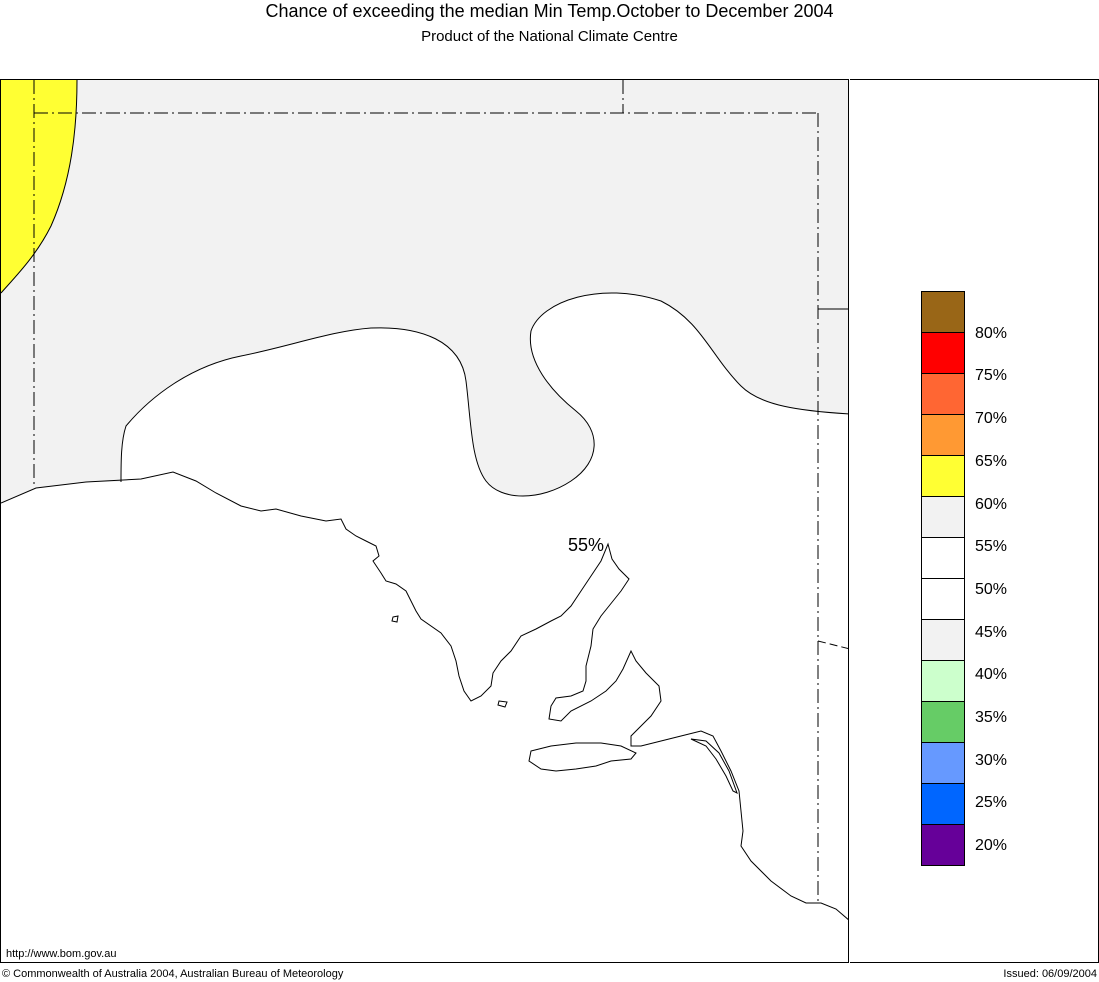 This screenshot has width=1099, height=982. I want to click on issued-date: Issued: 06/09/2004, so click(1050, 974).